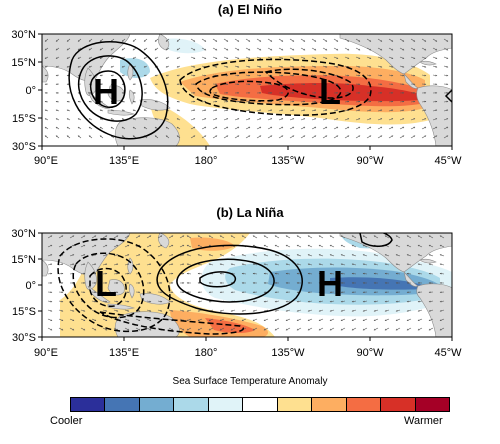 Image resolution: width=500 pixels, height=444 pixels. I want to click on new-guinea, so click(155, 299).